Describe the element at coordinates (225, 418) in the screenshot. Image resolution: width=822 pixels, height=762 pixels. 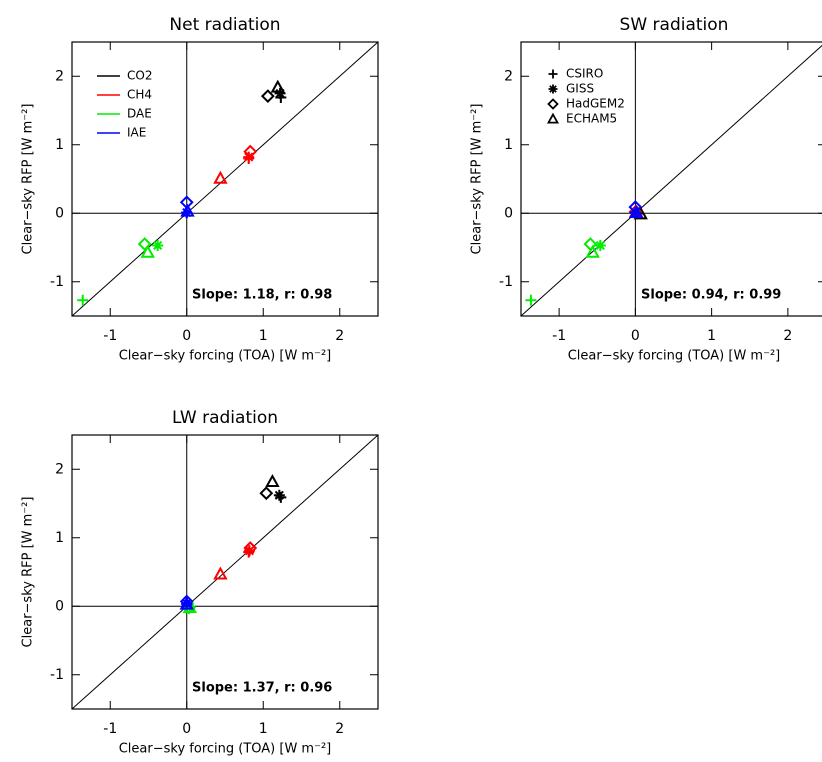
I see `panel-title: LW radiation` at that location.